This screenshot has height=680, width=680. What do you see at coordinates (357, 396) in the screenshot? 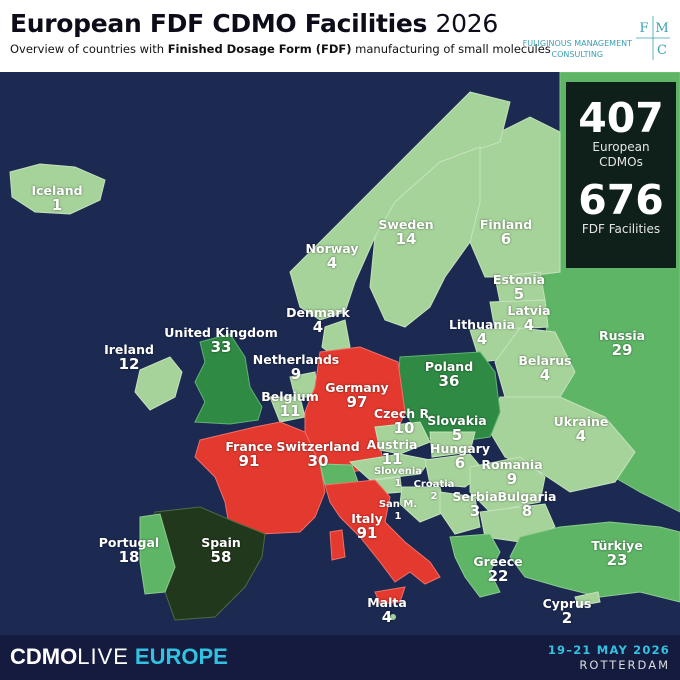
I see `country-label-germany: Germany 97` at bounding box center [357, 396].